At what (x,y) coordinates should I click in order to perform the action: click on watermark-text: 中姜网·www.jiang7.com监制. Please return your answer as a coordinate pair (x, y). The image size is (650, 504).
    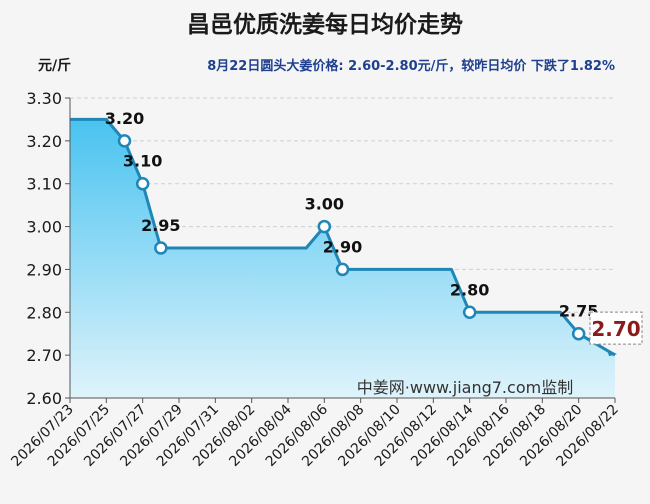
    Looking at the image, I should click on (465, 387).